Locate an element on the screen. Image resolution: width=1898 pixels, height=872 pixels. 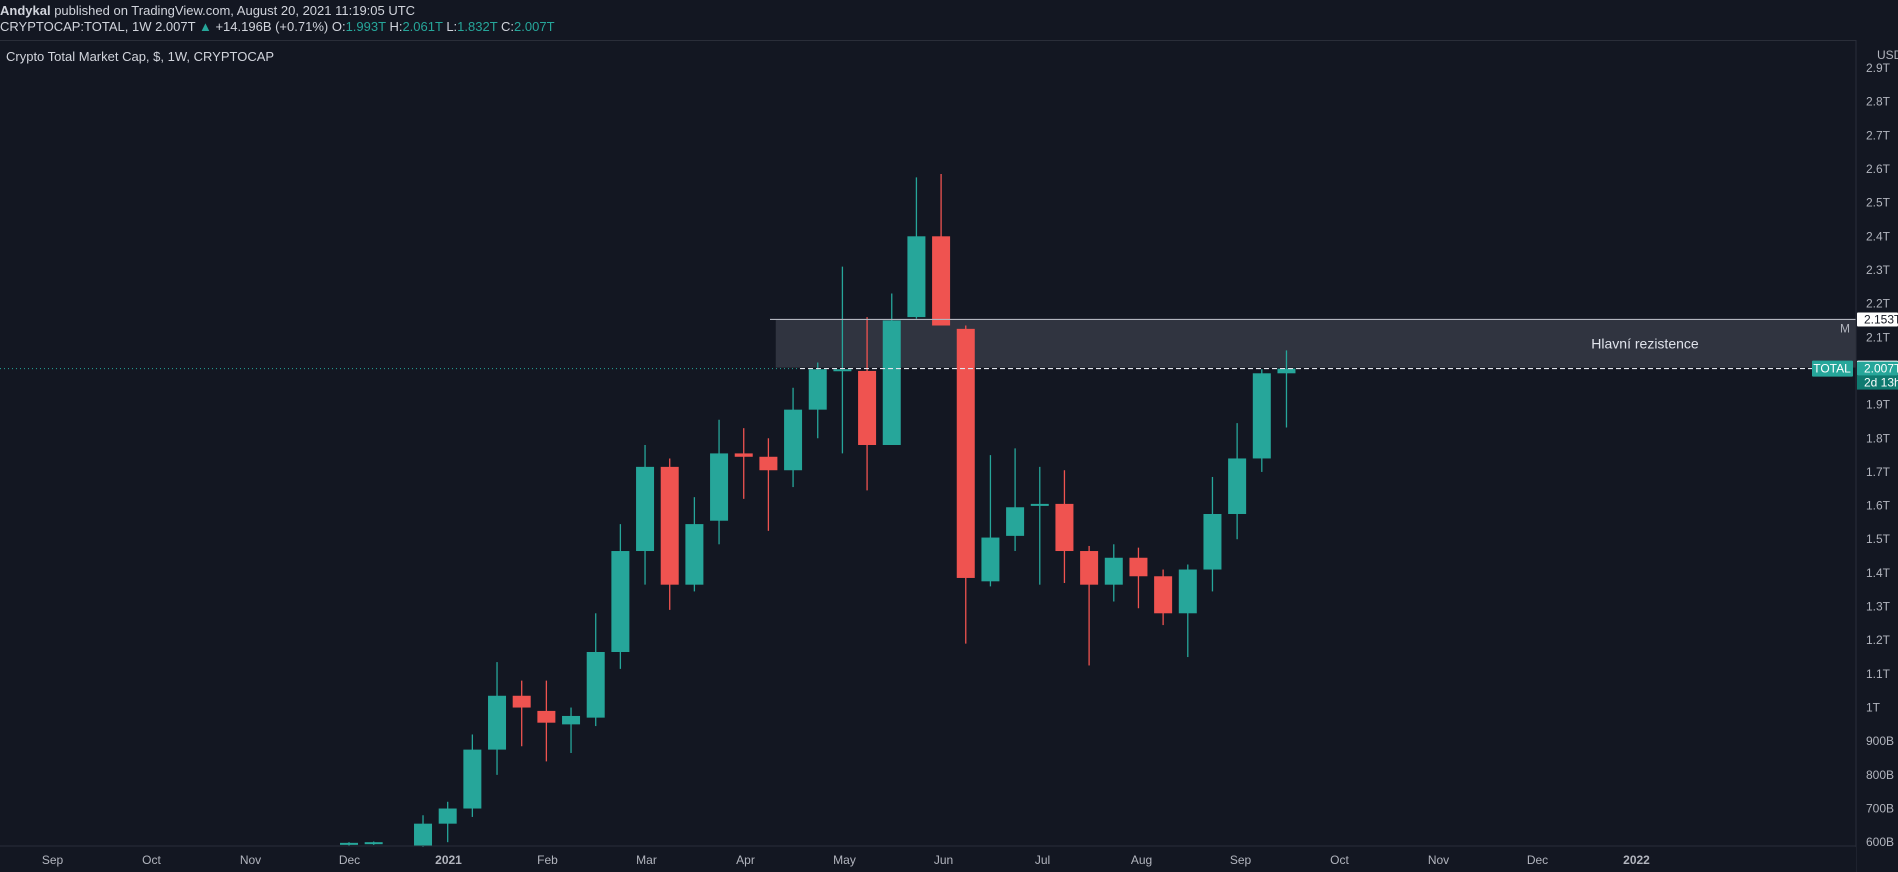
x-tick-label: Jun is located at coordinates (943, 860).